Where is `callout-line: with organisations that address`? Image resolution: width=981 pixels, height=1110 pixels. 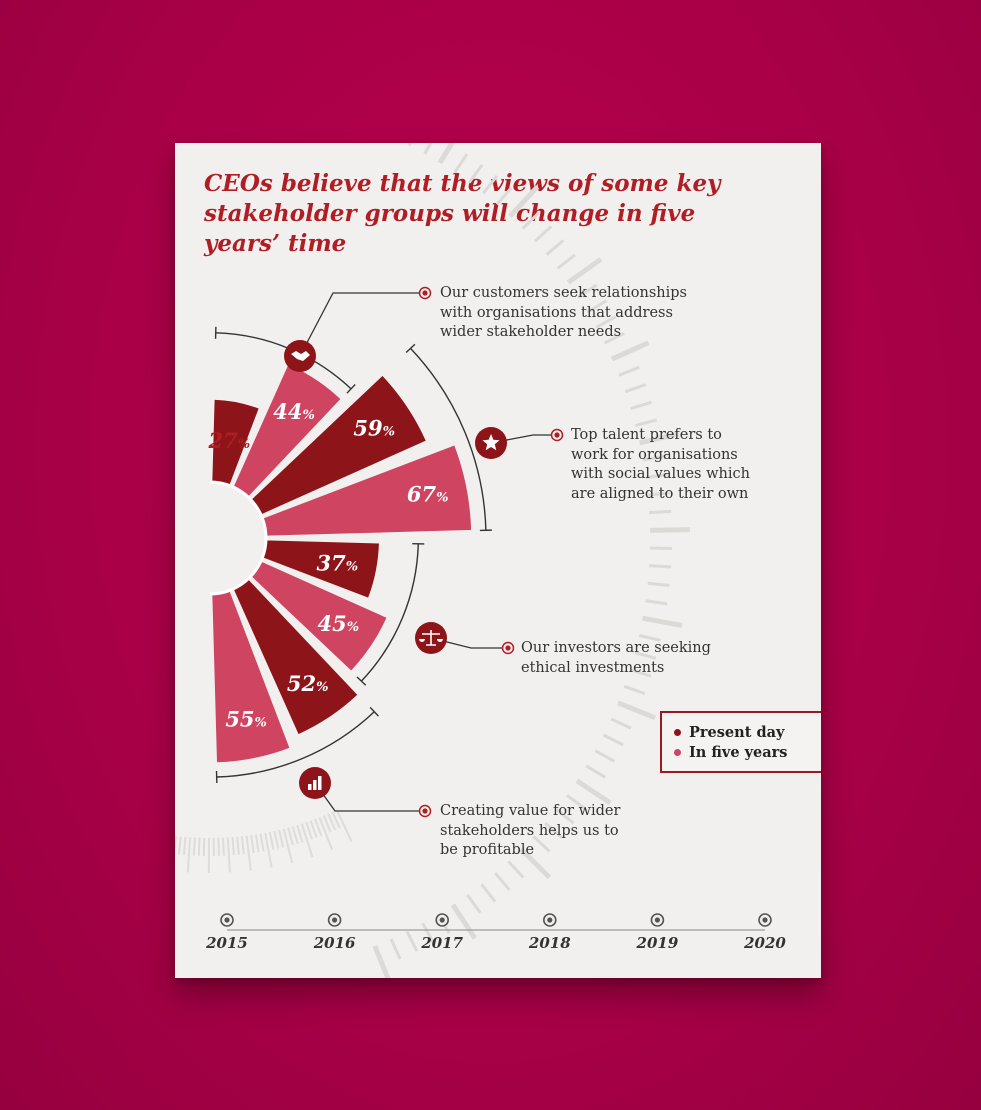 callout-line: with organisations that address is located at coordinates (556, 312).